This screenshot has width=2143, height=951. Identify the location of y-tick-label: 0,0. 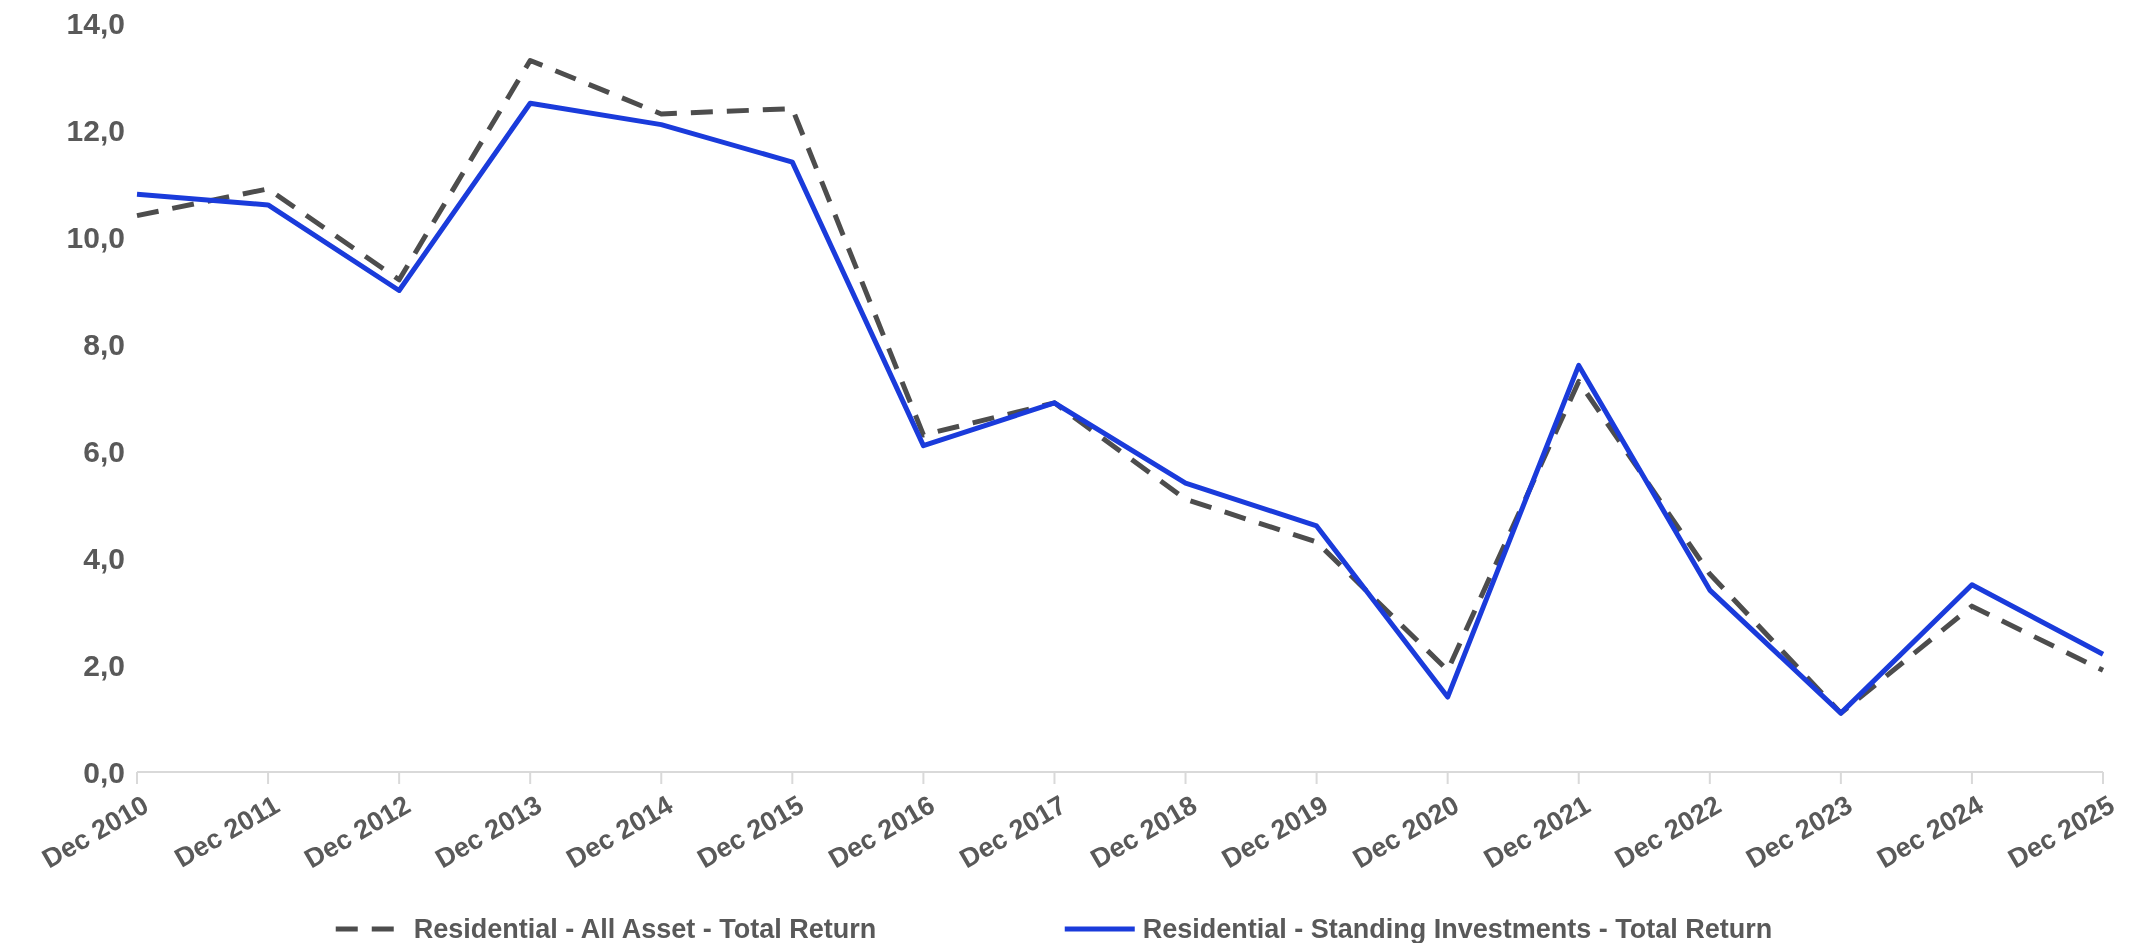
(104, 772).